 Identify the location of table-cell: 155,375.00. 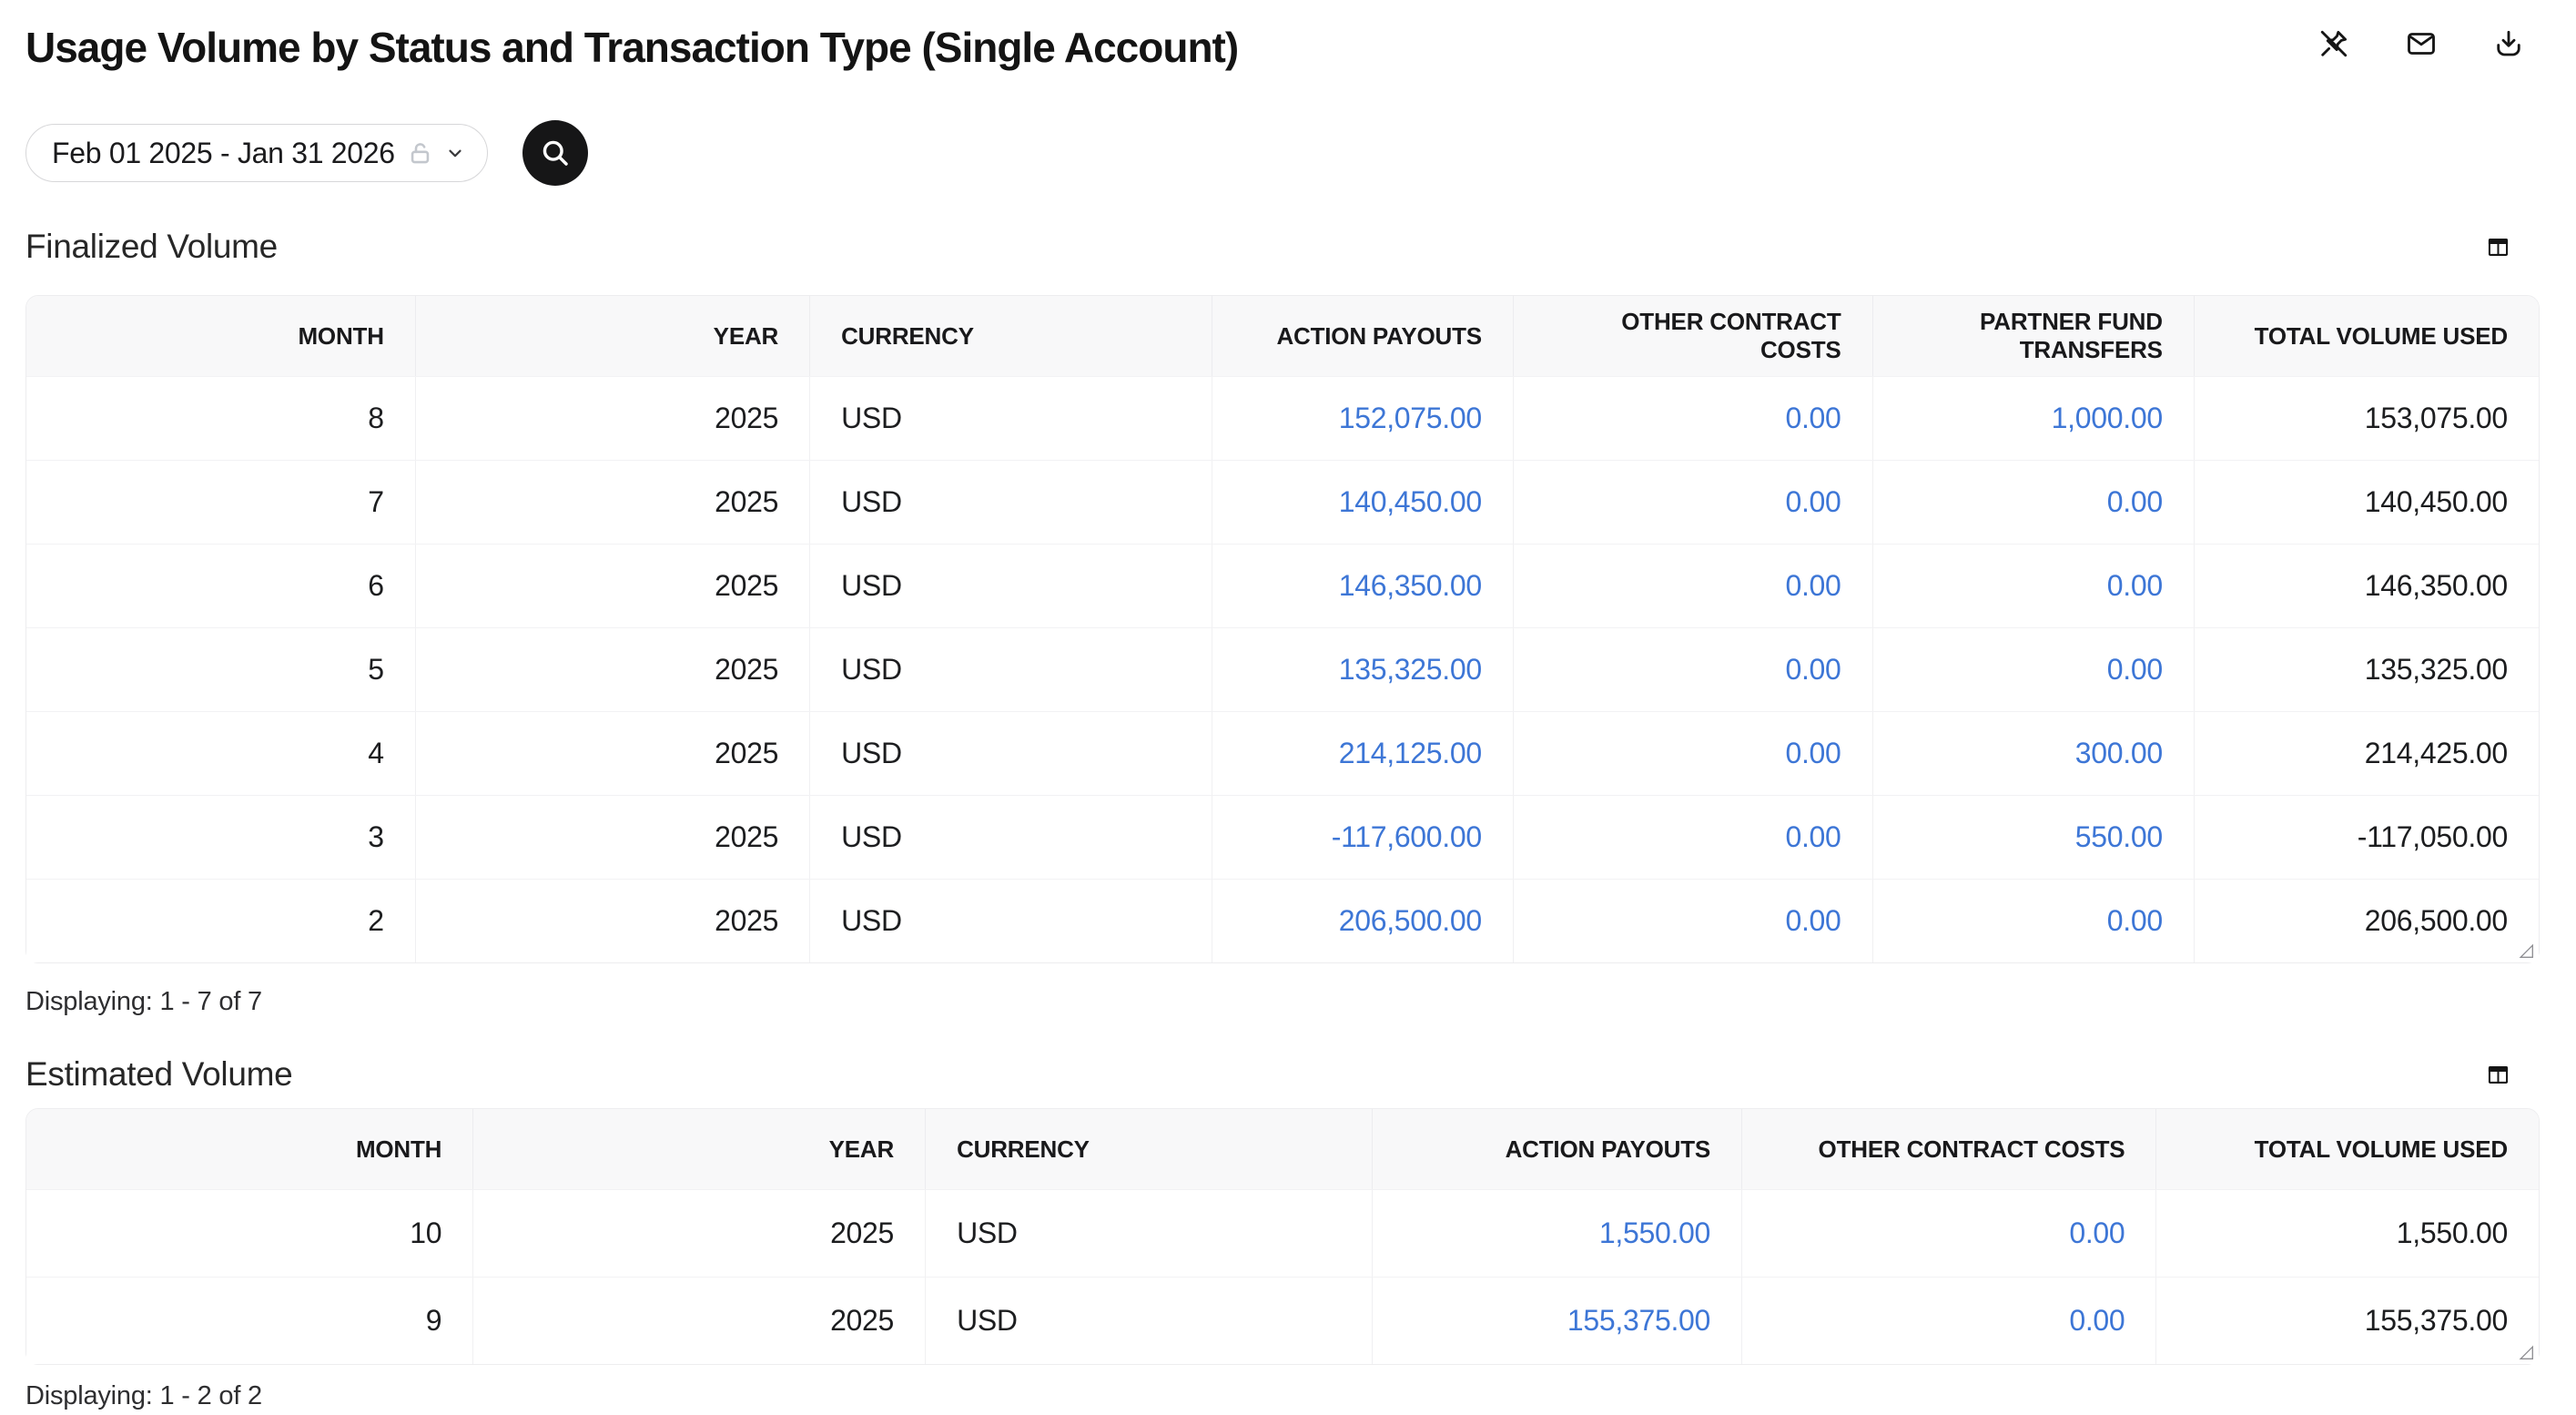
(2436, 1321).